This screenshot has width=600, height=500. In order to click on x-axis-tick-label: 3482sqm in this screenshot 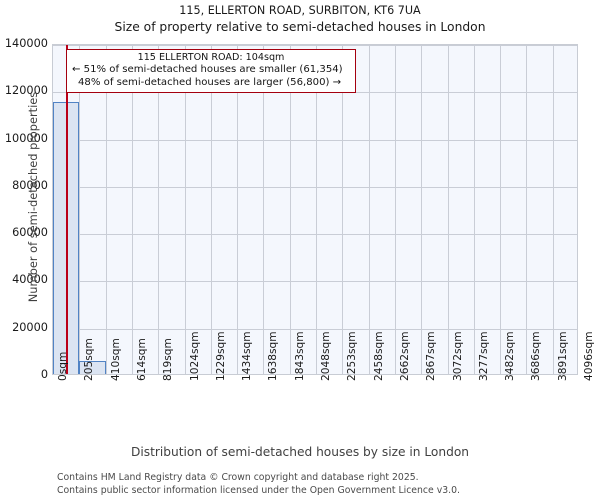, I will do `click(510, 356)`.